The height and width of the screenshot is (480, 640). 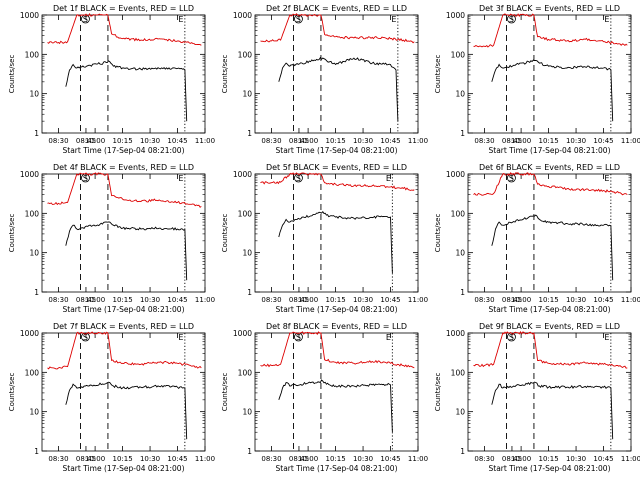 I want to click on panel-title: Det 6f BLACK = Events, RED = LLD, so click(x=549, y=167).